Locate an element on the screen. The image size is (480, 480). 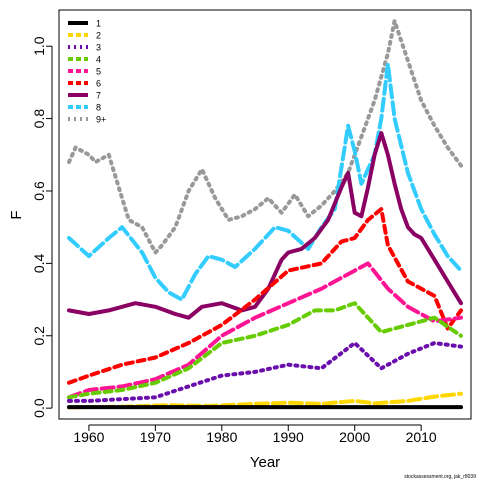
y-axis-title: F is located at coordinates (16, 214).